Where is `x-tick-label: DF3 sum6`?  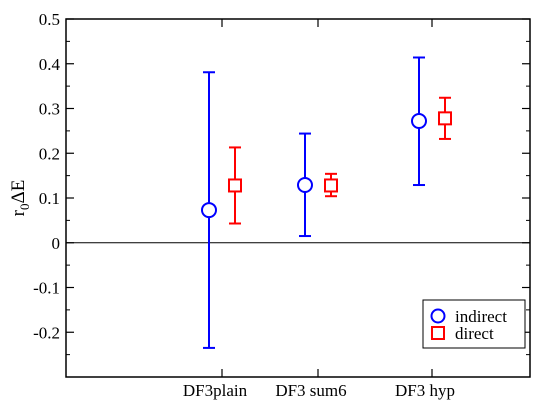
x-tick-label: DF3 sum6 is located at coordinates (310, 390).